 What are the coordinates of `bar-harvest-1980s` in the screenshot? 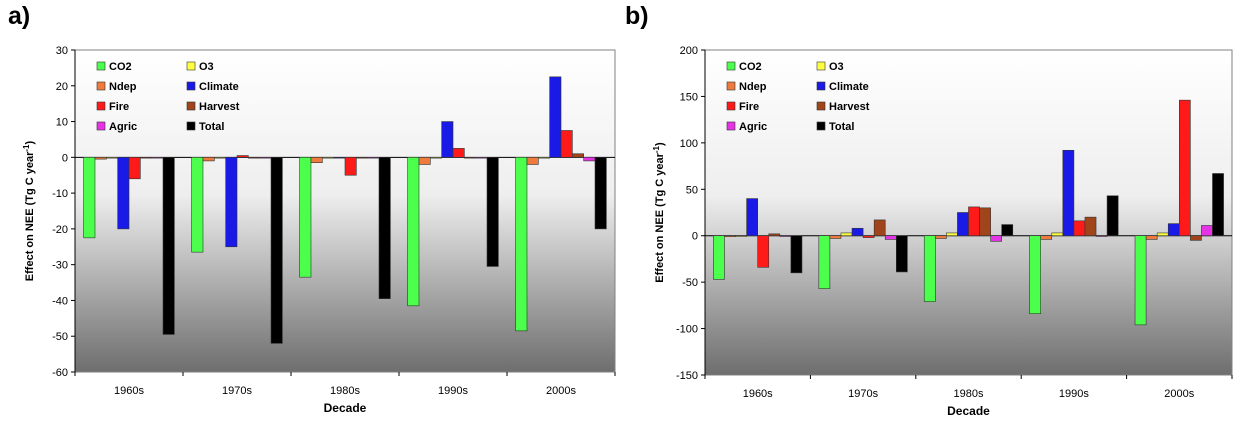 It's located at (362, 158).